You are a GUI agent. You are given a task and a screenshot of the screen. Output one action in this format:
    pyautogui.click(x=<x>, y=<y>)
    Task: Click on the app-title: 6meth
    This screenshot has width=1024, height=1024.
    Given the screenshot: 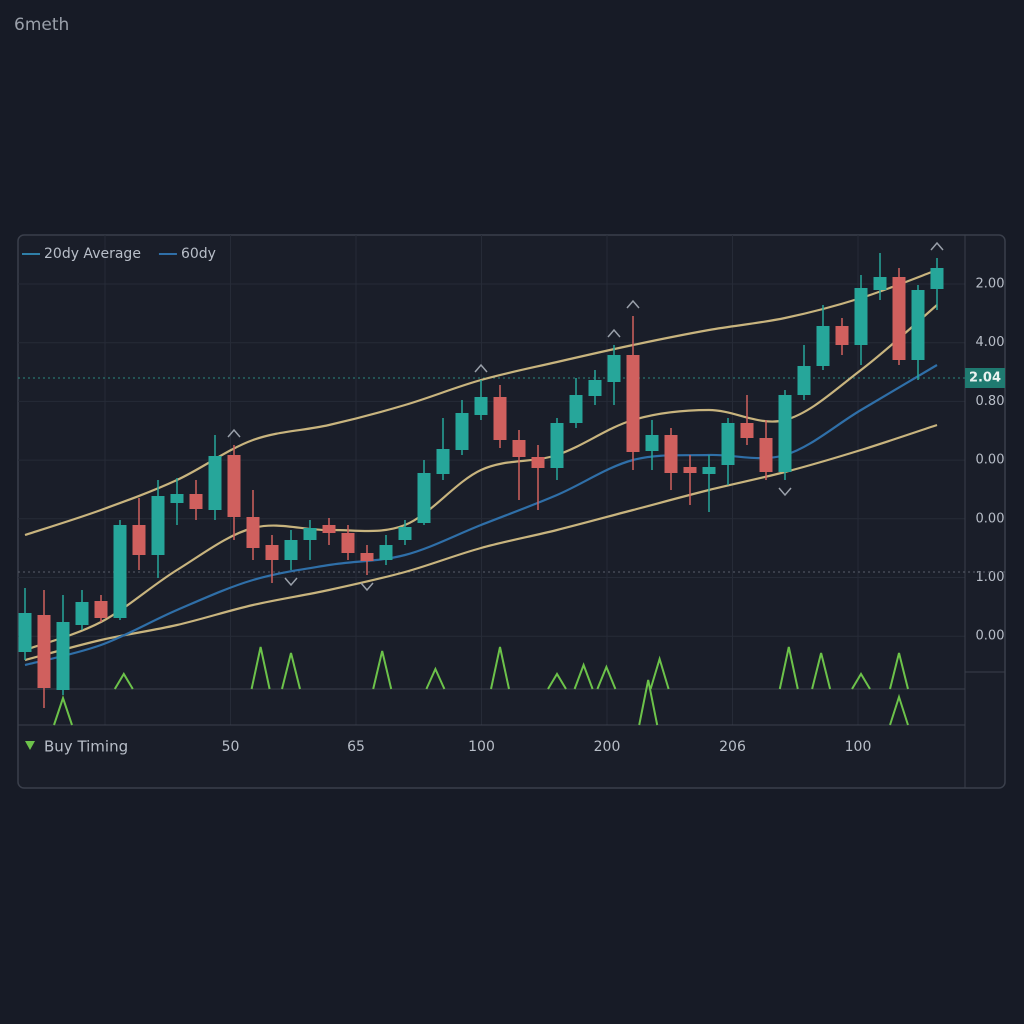 What is the action you would take?
    pyautogui.click(x=41, y=25)
    